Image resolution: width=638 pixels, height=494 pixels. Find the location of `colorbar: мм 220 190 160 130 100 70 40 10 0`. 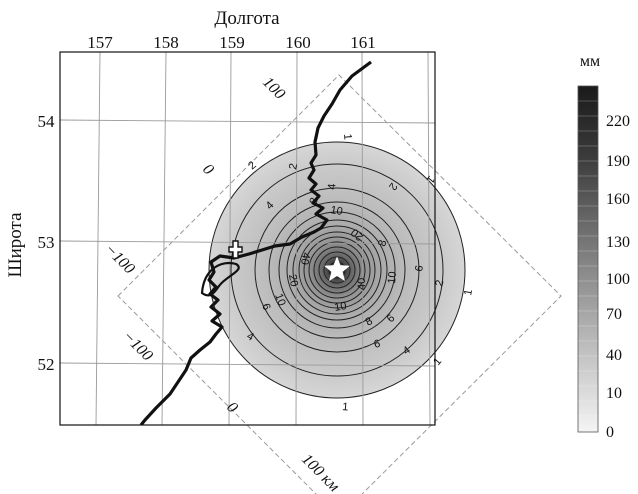

colorbar: мм 220 190 160 130 100 70 40 10 0 is located at coordinates (603, 247).